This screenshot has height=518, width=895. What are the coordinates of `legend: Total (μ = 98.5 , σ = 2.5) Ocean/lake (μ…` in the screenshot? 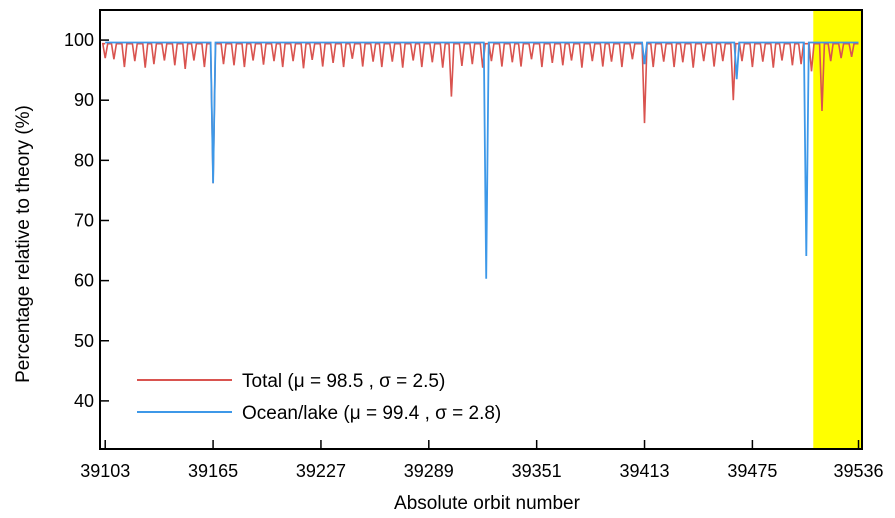 It's located at (319, 397).